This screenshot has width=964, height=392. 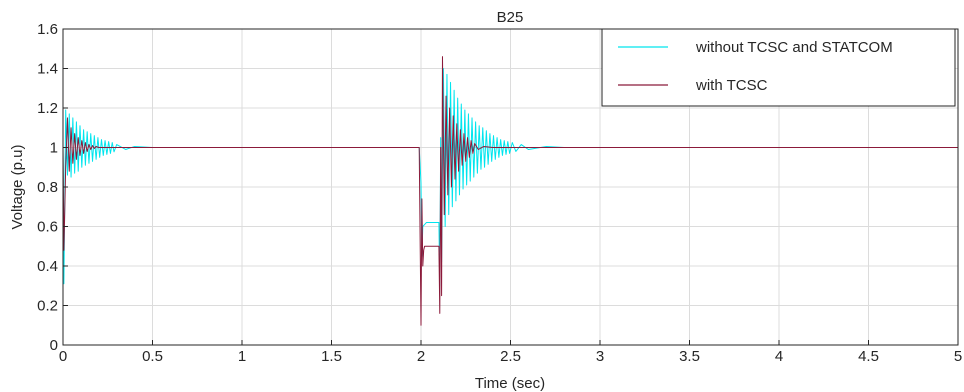 I want to click on y-tick-label: 0.4, so click(x=47, y=266).